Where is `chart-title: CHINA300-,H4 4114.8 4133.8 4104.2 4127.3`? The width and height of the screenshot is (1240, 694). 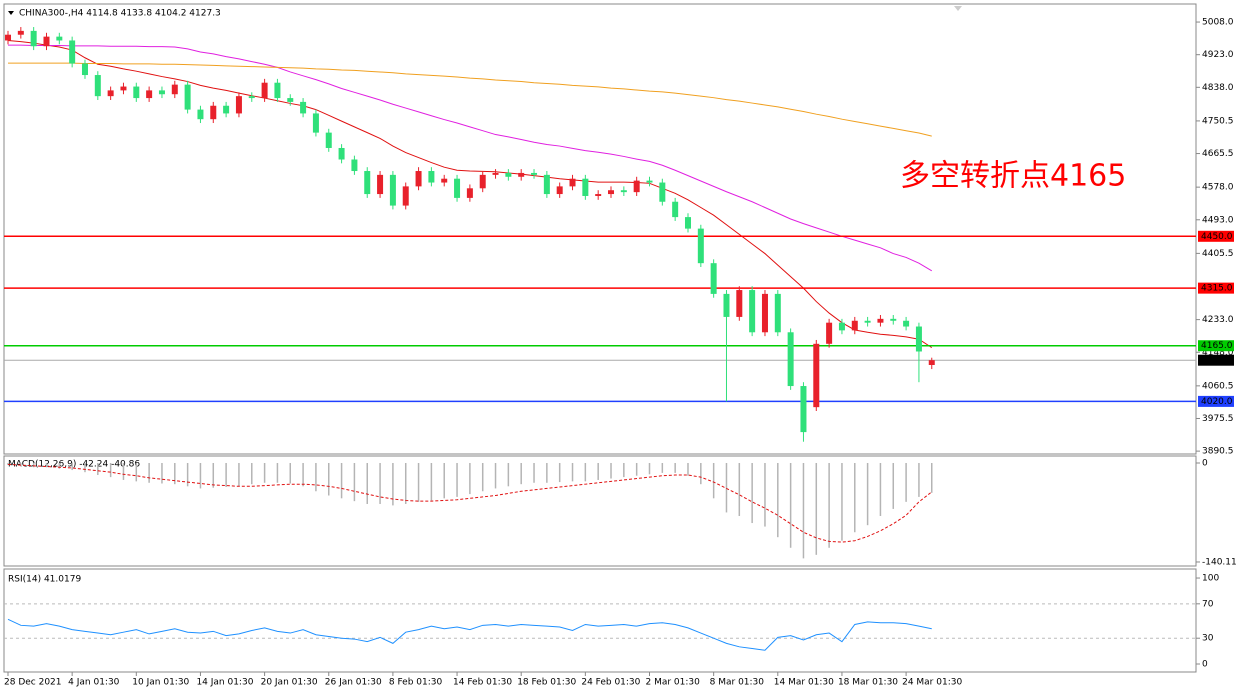
chart-title: CHINA300-,H4 4114.8 4133.8 4104.2 4127.3 is located at coordinates (120, 14).